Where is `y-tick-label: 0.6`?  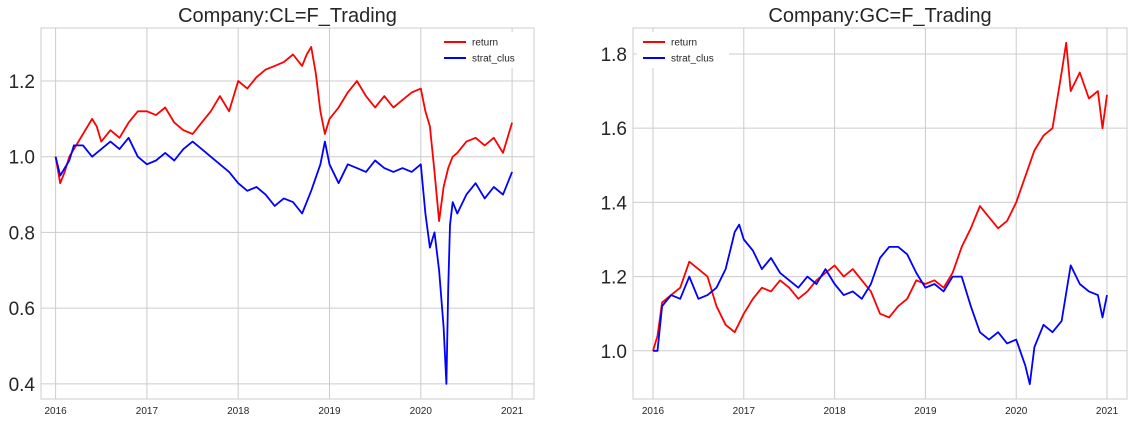
y-tick-label: 0.6 is located at coordinates (22, 309).